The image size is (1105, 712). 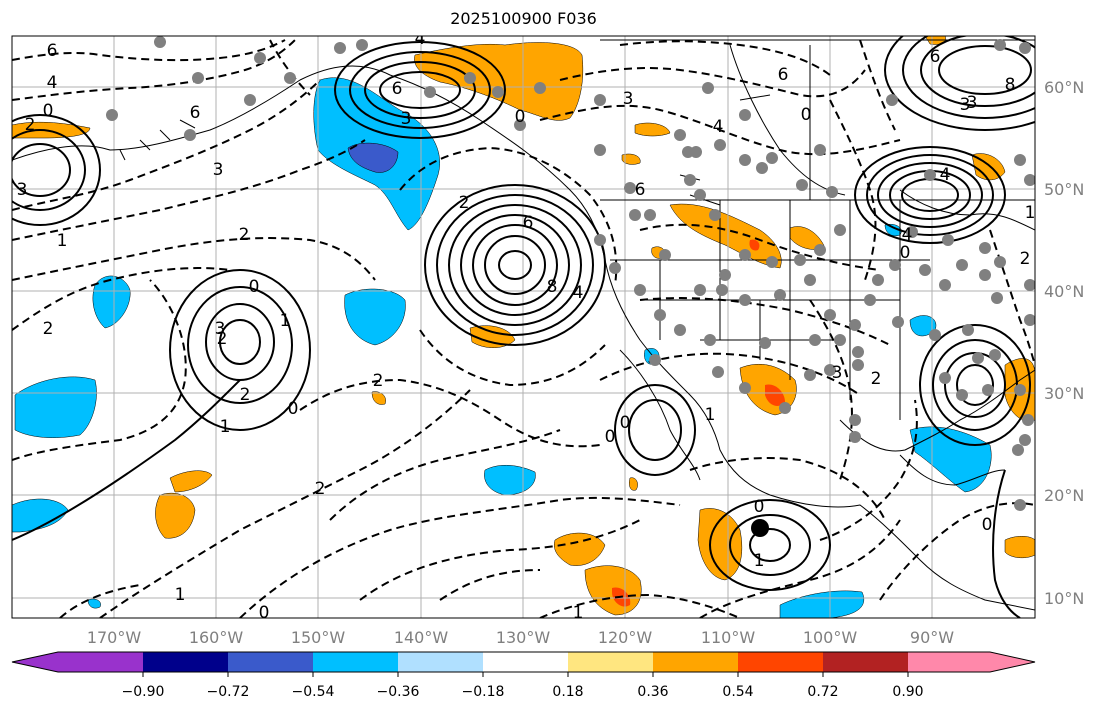 I want to click on lon-tick: 170°W, so click(x=114, y=637).